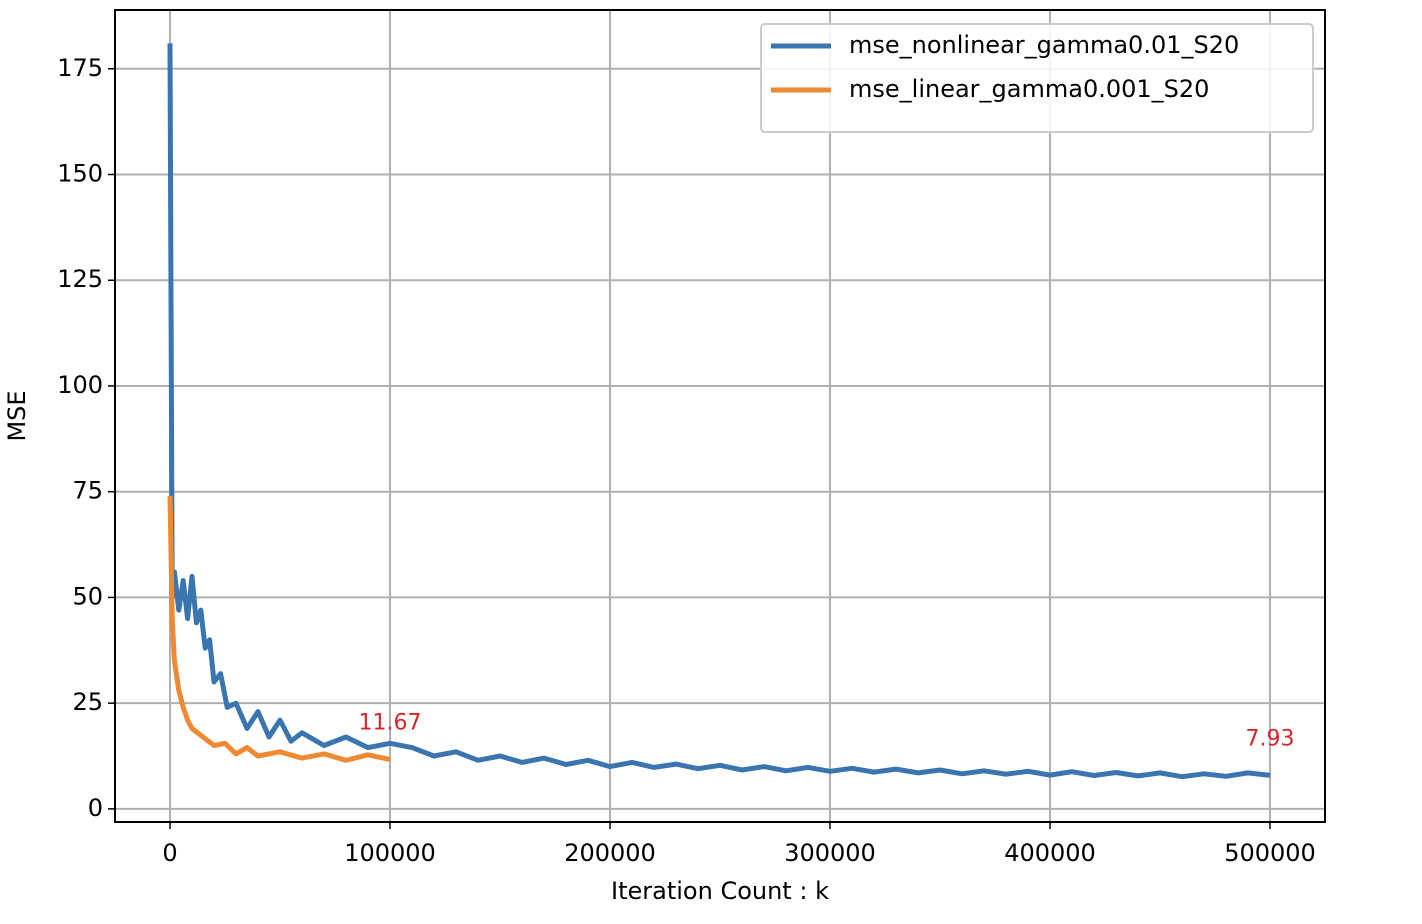 The width and height of the screenshot is (1422, 924). I want to click on x-tick-label: 200000, so click(610, 853).